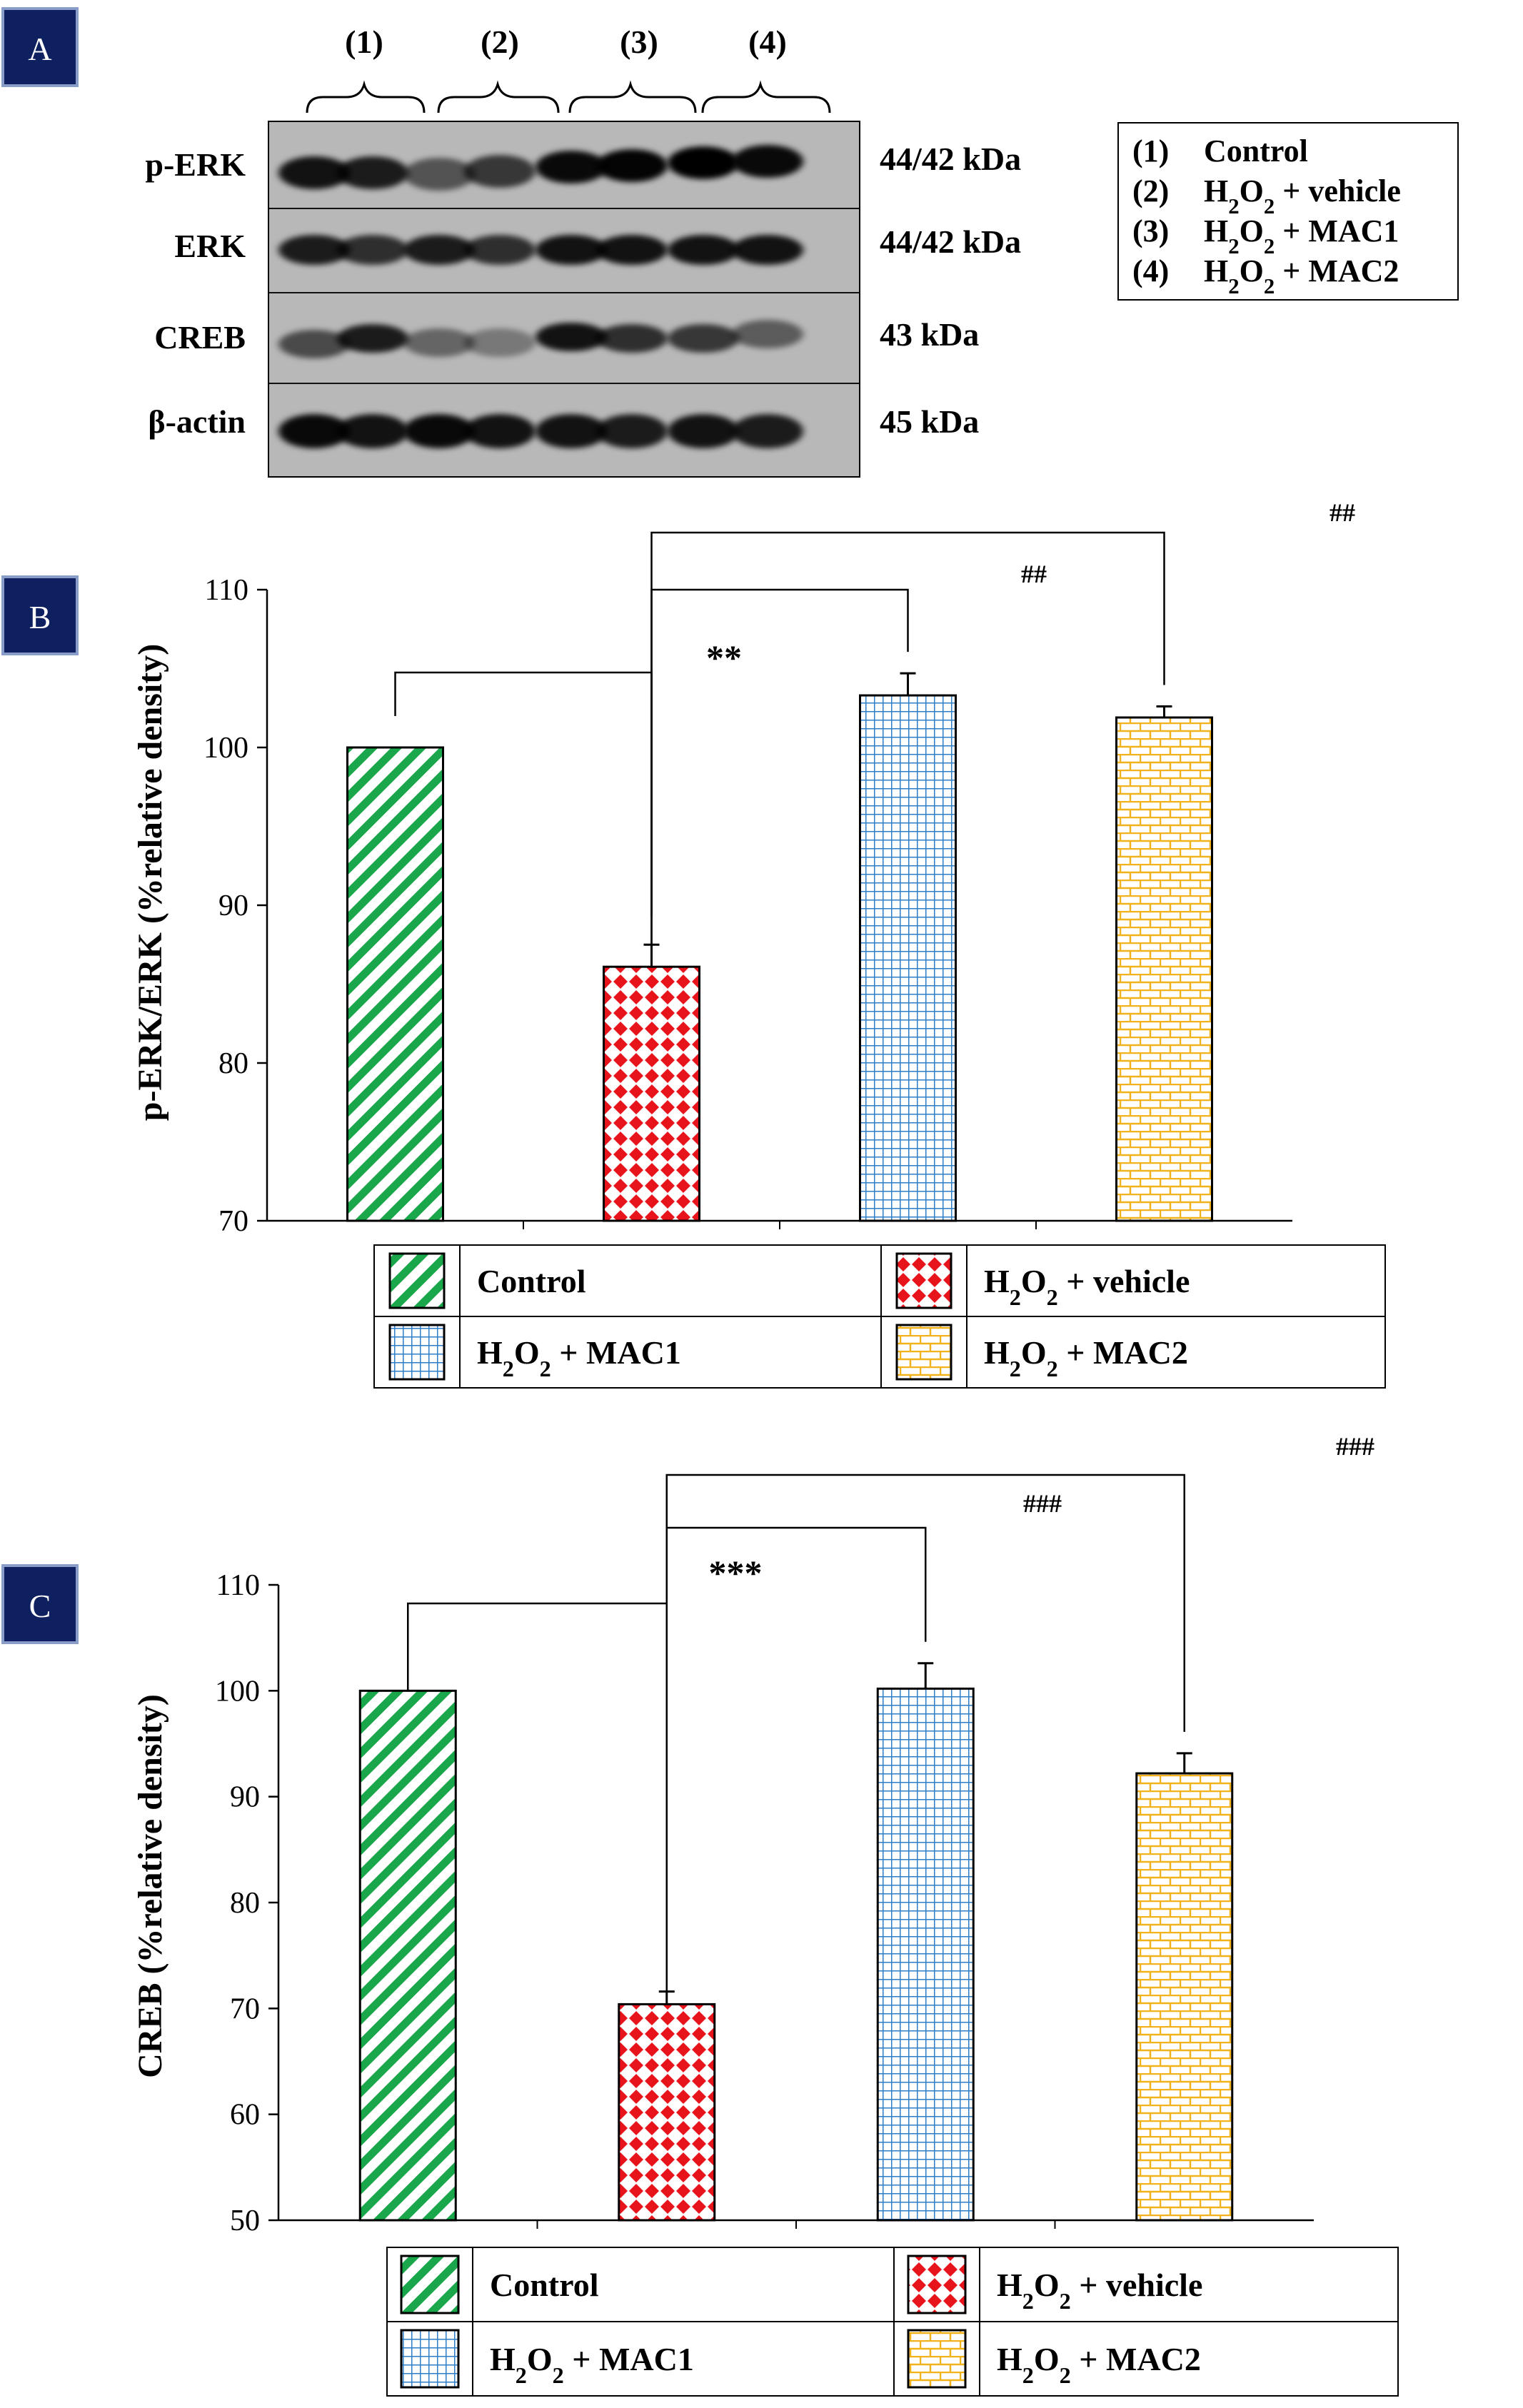 The image size is (1523, 2408). I want to click on blot-size-bactin: 45 kDa, so click(929, 421).